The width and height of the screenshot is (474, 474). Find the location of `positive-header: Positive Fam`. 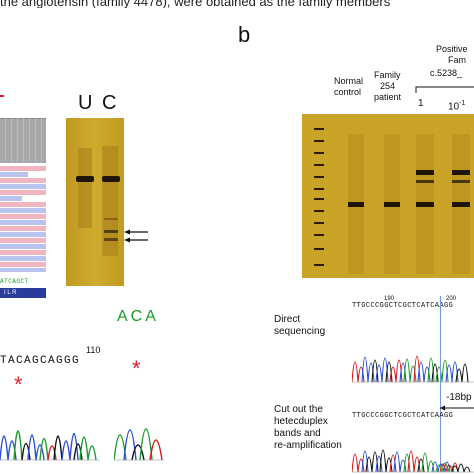

positive-header: Positive Fam is located at coordinates (452, 55).